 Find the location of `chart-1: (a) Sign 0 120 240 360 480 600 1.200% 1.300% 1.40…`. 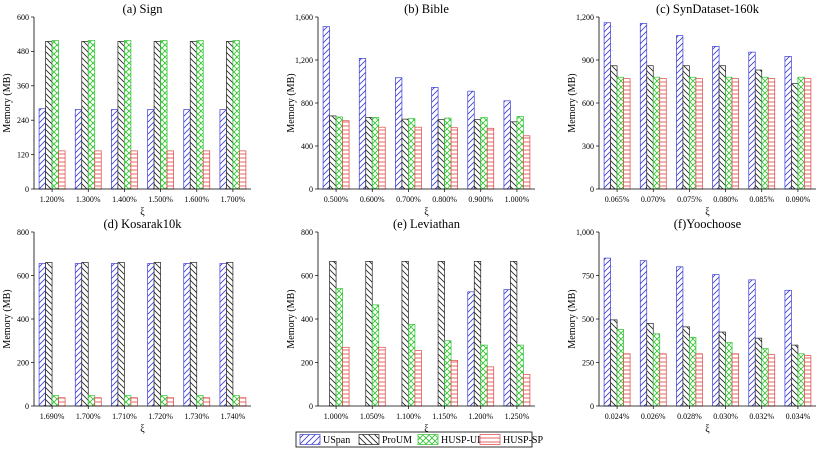

chart-1: (a) Sign 0 120 240 360 480 600 1.200% 1.300% 1.40… is located at coordinates (126, 110).